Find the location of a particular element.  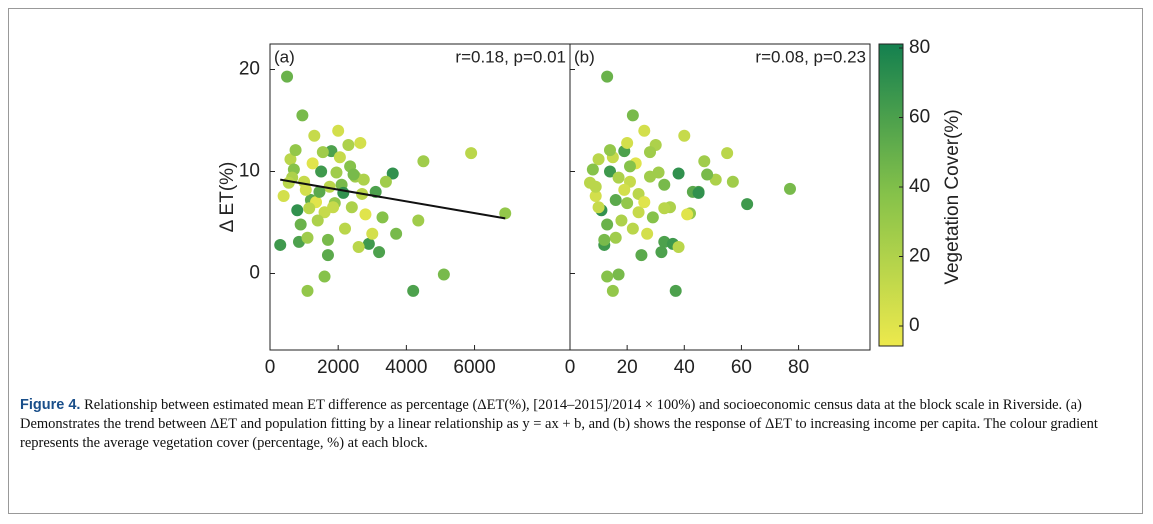

colorbar-tick-label: 80 is located at coordinates (919, 47).